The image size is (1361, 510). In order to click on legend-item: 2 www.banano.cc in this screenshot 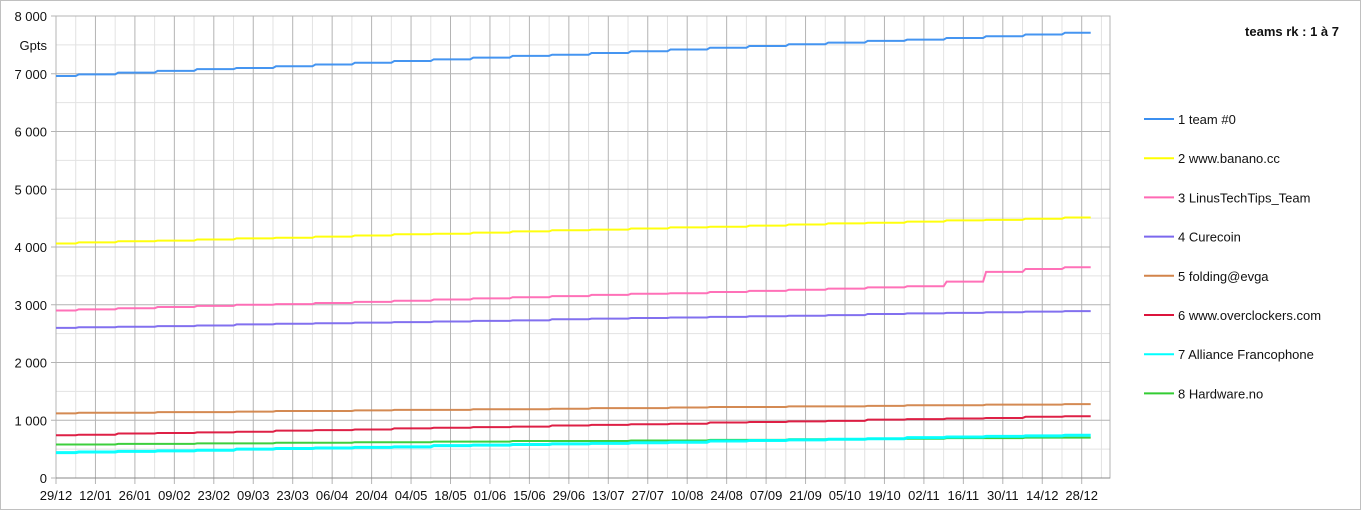, I will do `click(1212, 158)`.